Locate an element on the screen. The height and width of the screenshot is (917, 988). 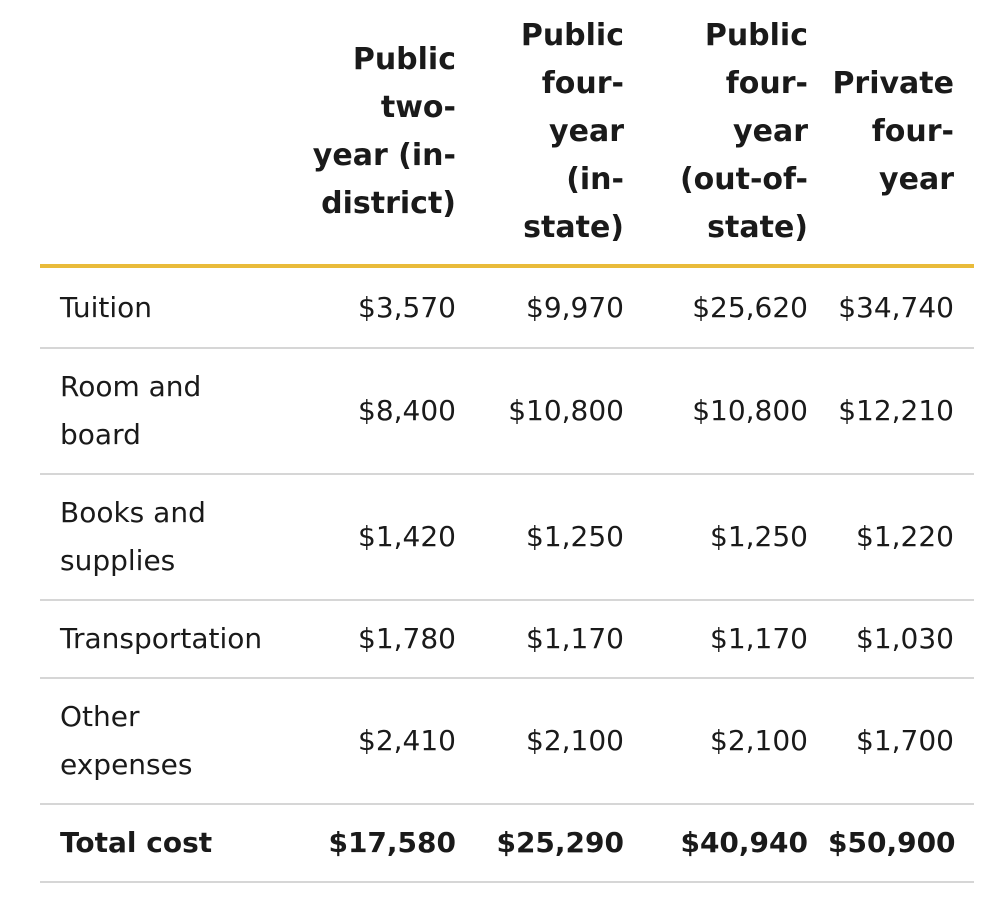
row-label: Transportation is located at coordinates (175, 639).